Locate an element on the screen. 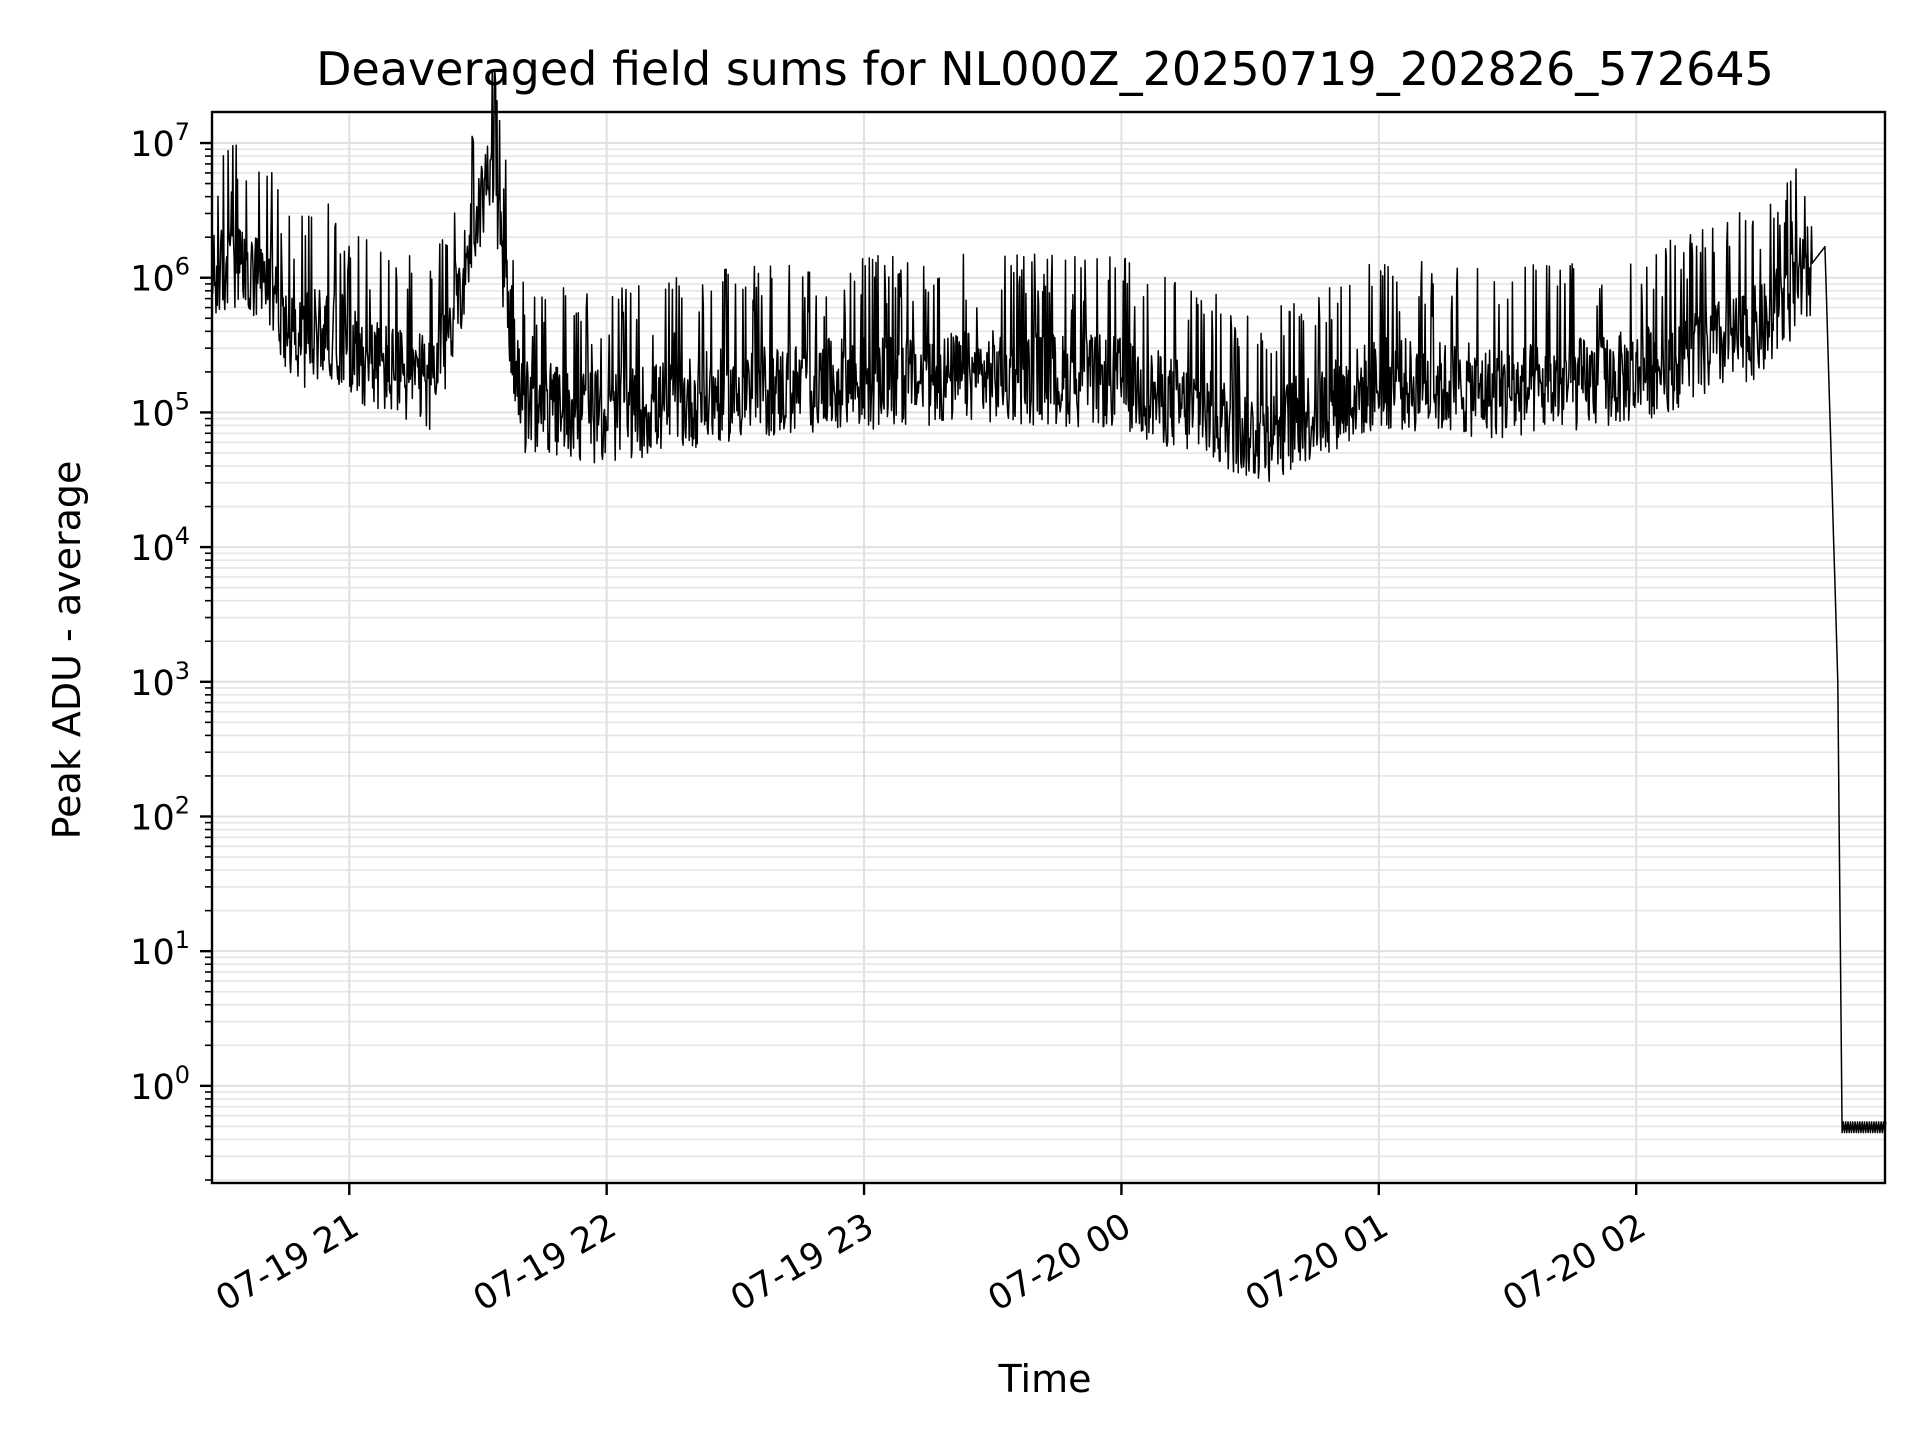 This screenshot has width=1920, height=1440. y-tick-label: 10⁶ is located at coordinates (160, 276).